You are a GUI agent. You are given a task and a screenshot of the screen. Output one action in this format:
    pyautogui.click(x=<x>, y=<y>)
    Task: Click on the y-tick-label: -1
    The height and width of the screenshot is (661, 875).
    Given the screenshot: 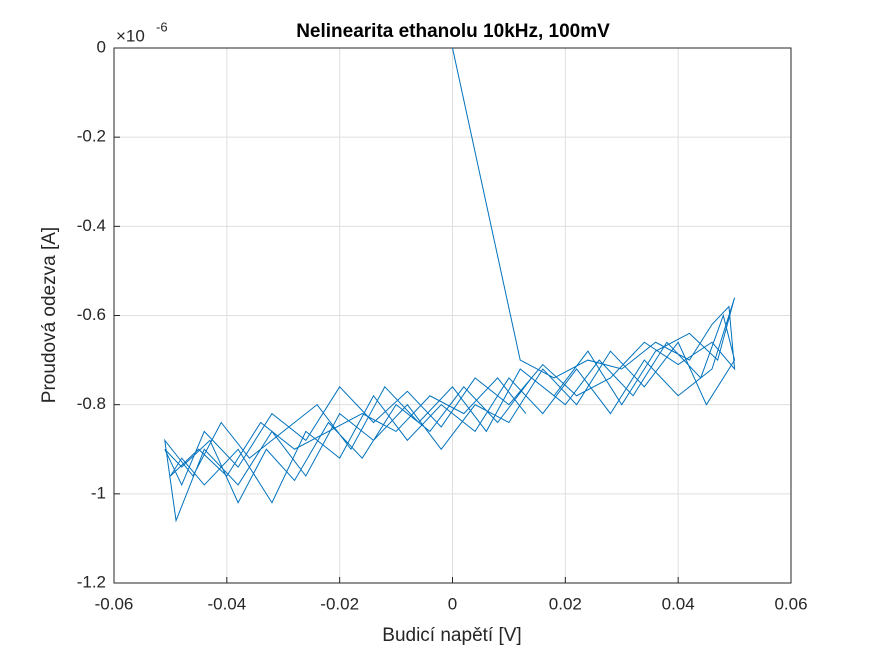 What is the action you would take?
    pyautogui.click(x=98, y=492)
    